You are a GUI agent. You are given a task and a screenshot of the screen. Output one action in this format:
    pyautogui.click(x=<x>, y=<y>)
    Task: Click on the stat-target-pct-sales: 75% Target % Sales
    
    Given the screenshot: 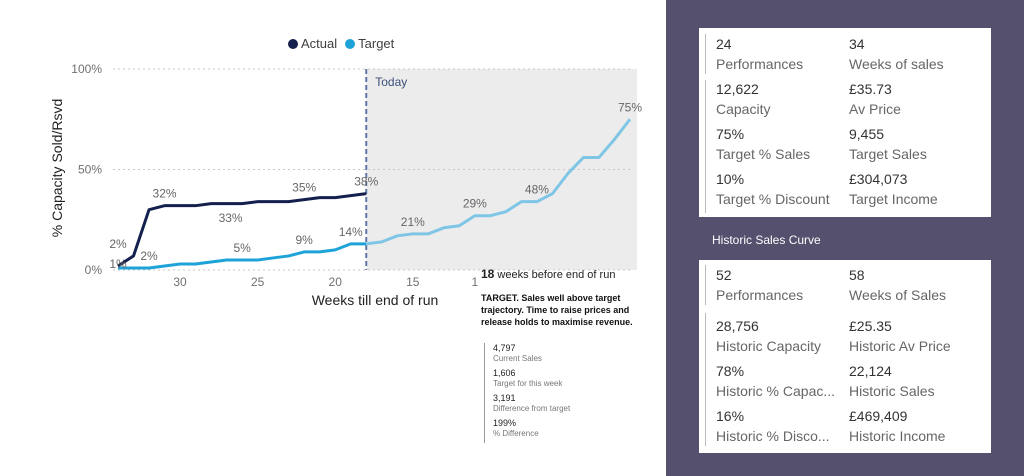 What is the action you would take?
    pyautogui.click(x=763, y=144)
    